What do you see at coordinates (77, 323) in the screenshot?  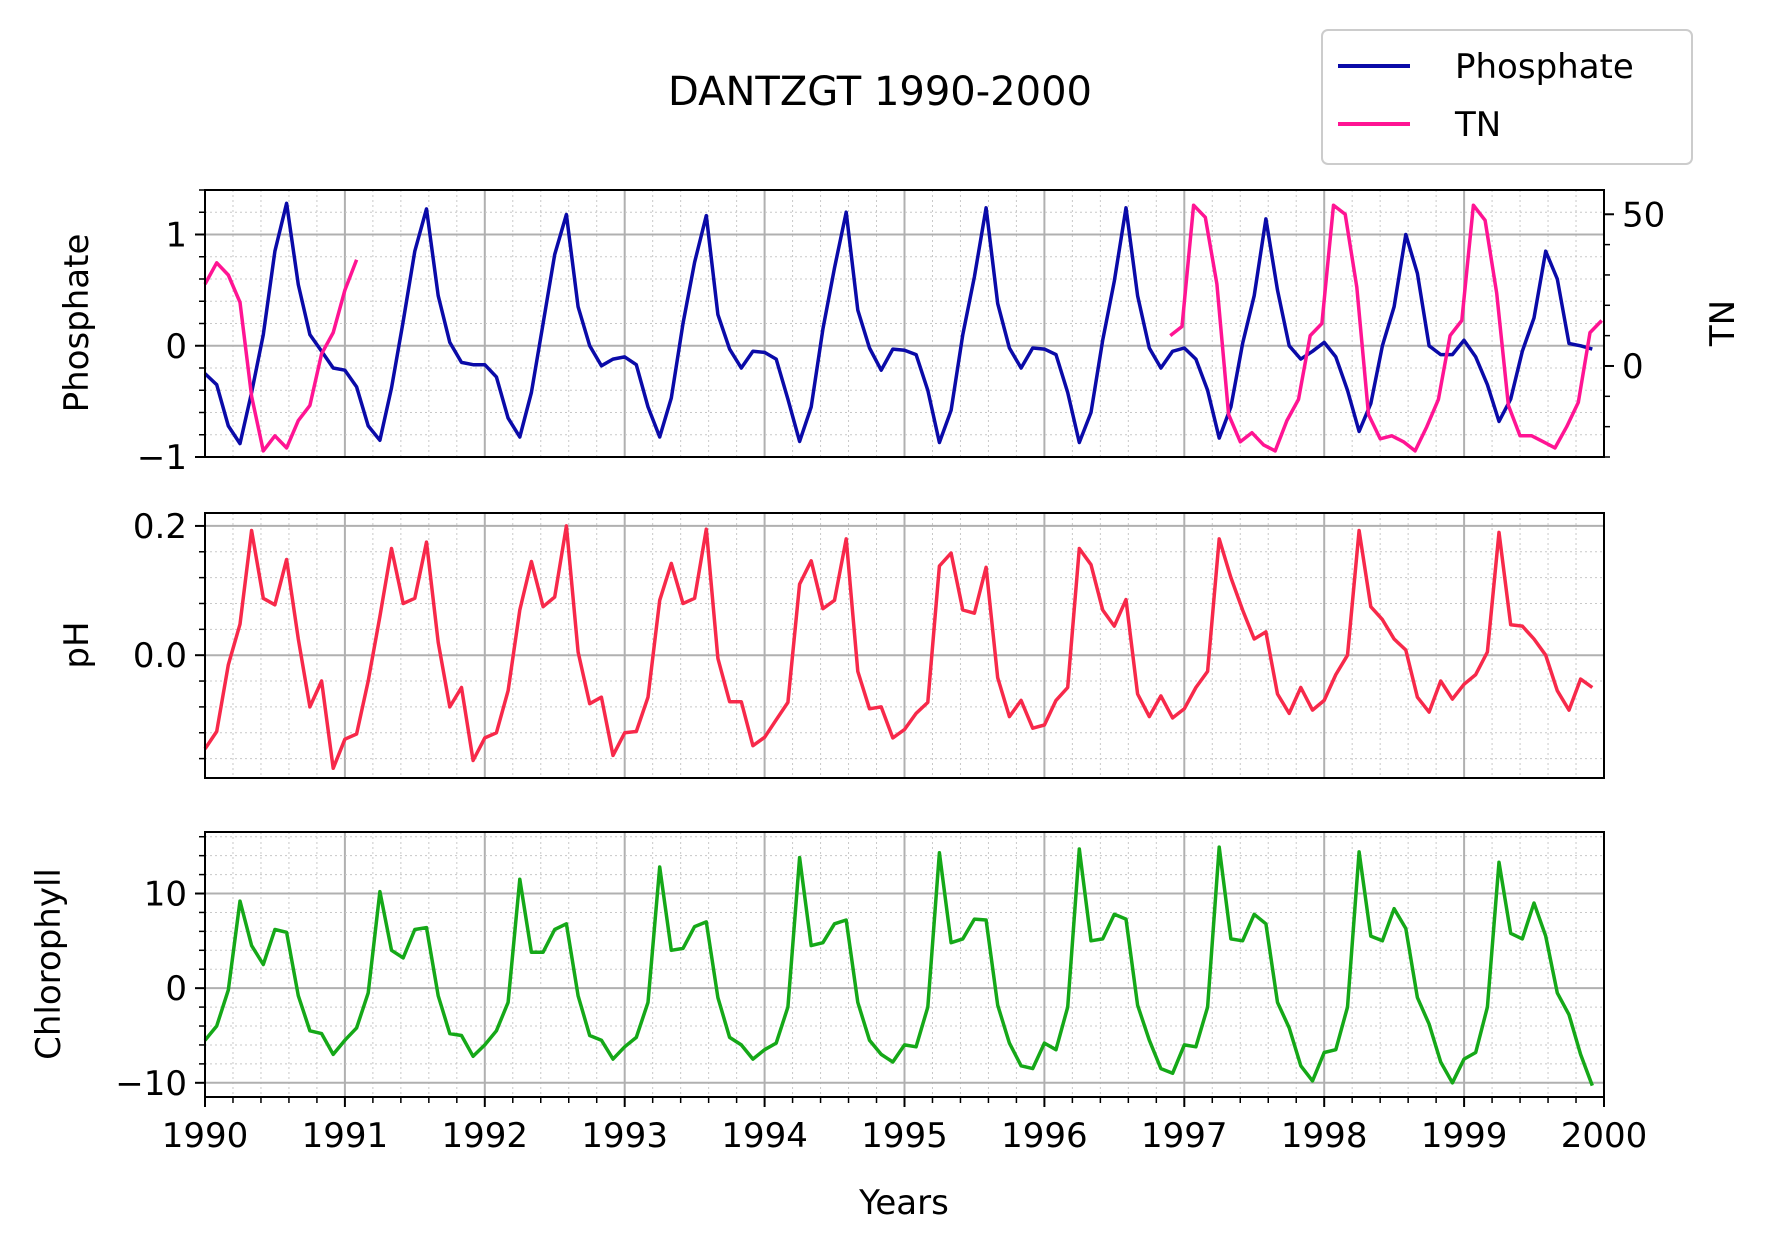 I see `ylabel-phosphate: Phosphate` at bounding box center [77, 323].